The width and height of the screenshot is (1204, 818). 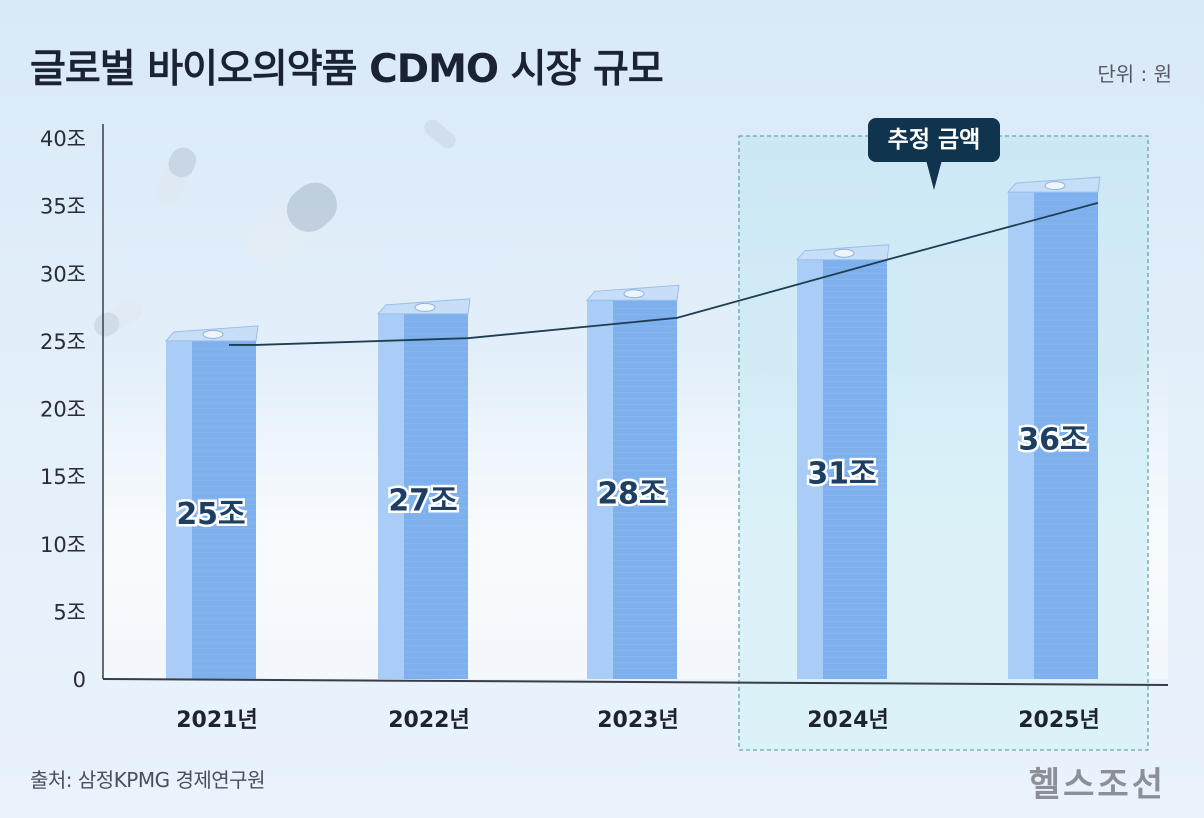 What do you see at coordinates (934, 175) in the screenshot?
I see `estimate-badge-pointer` at bounding box center [934, 175].